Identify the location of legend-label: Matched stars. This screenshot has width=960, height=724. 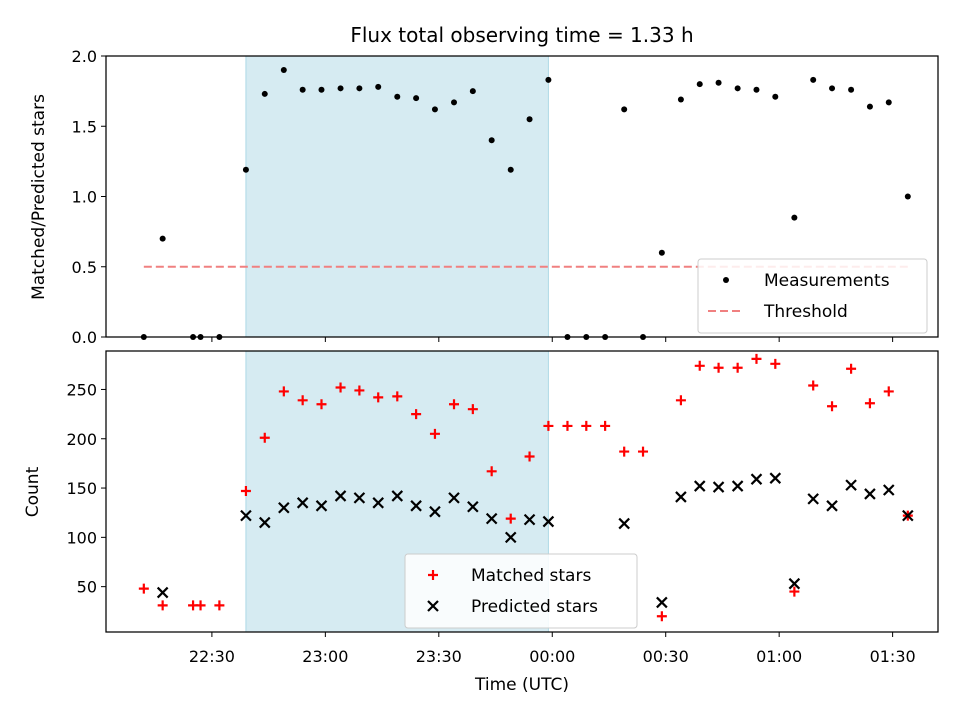
(531, 576).